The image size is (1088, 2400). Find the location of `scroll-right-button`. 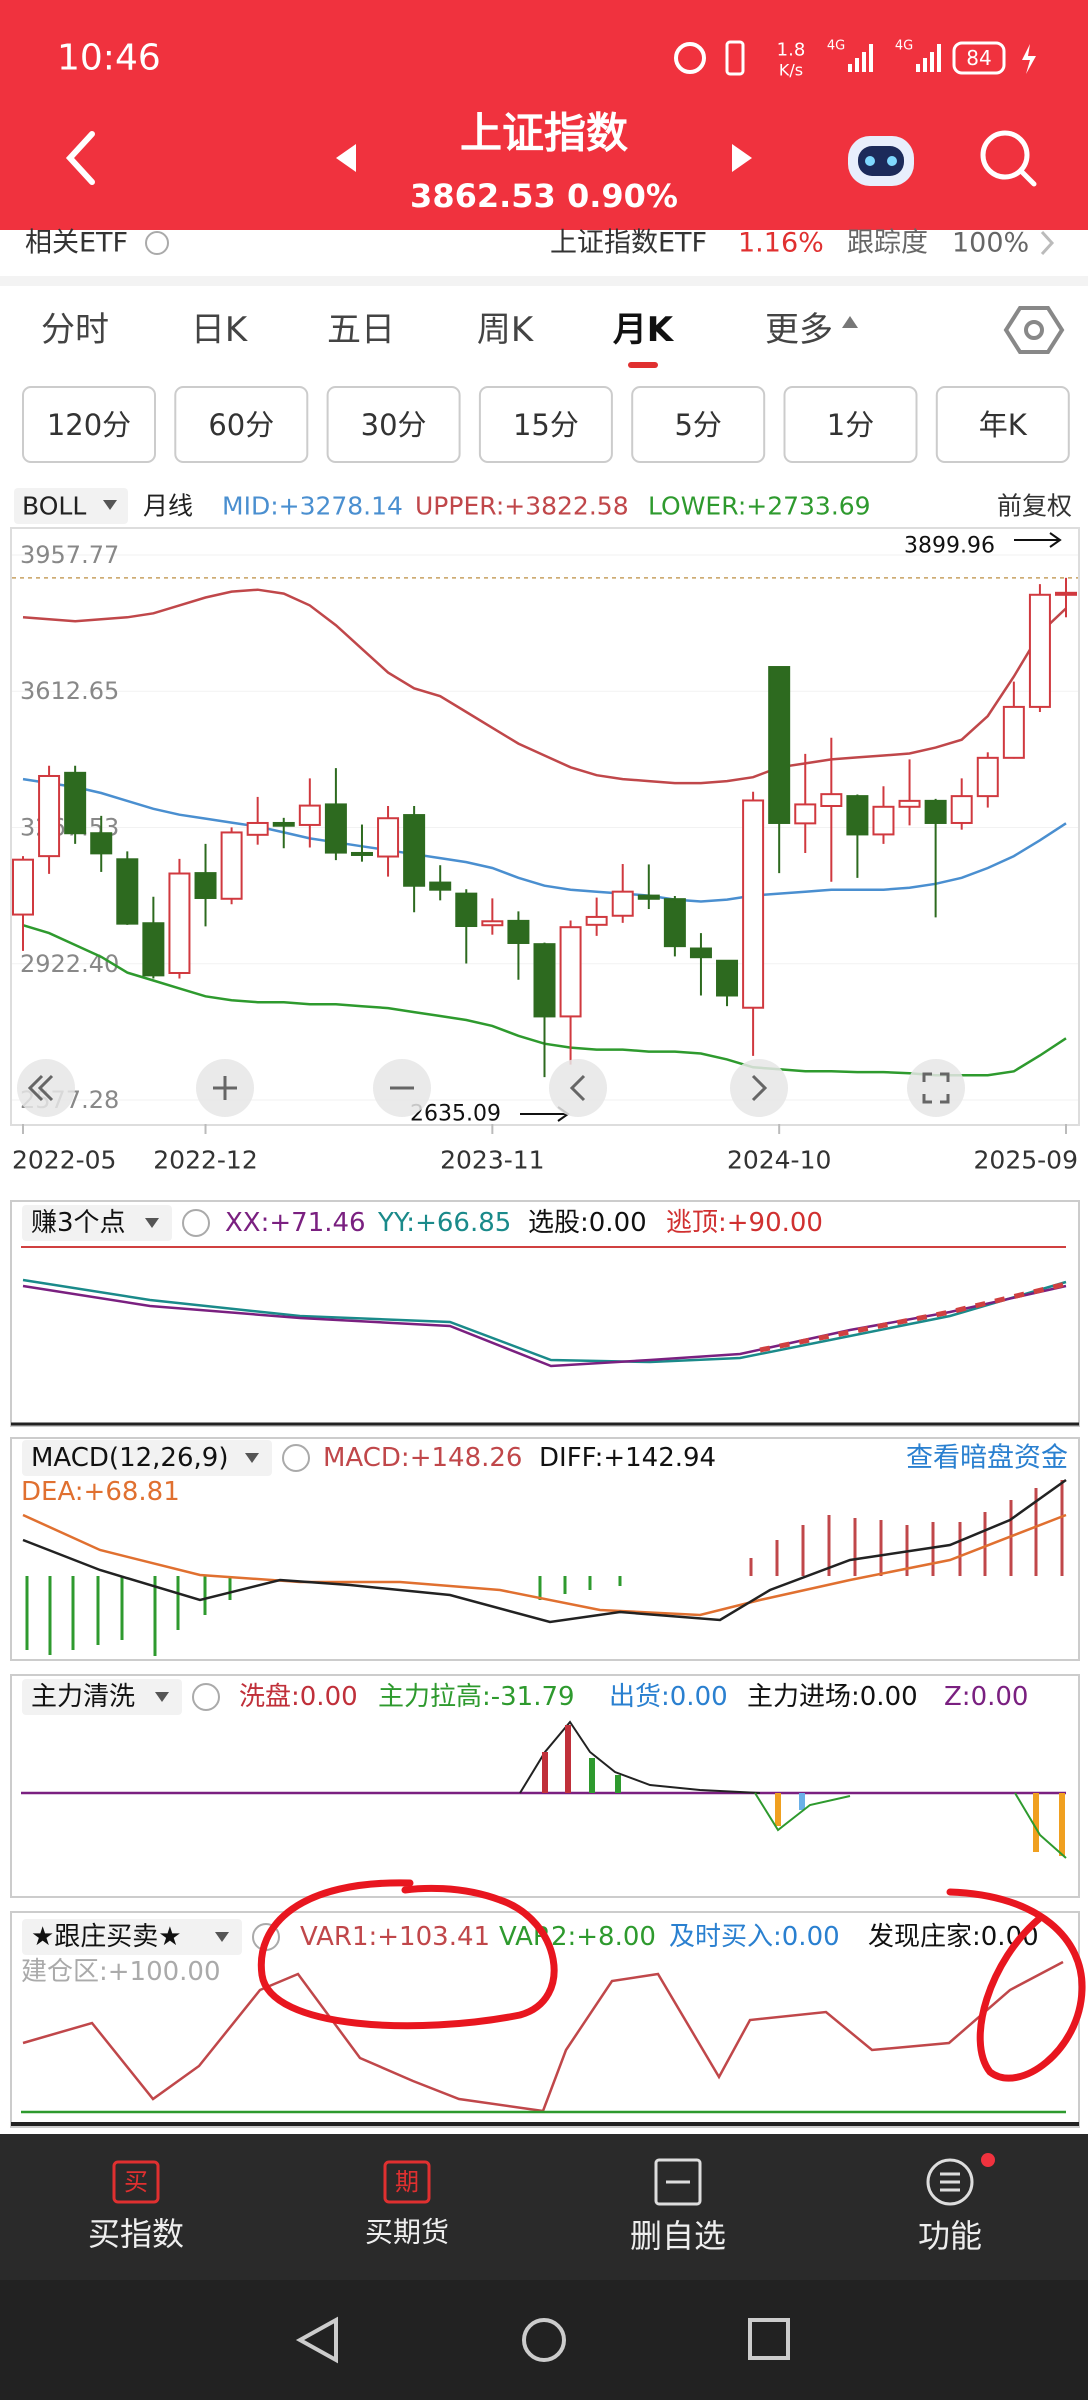

scroll-right-button is located at coordinates (759, 1088).